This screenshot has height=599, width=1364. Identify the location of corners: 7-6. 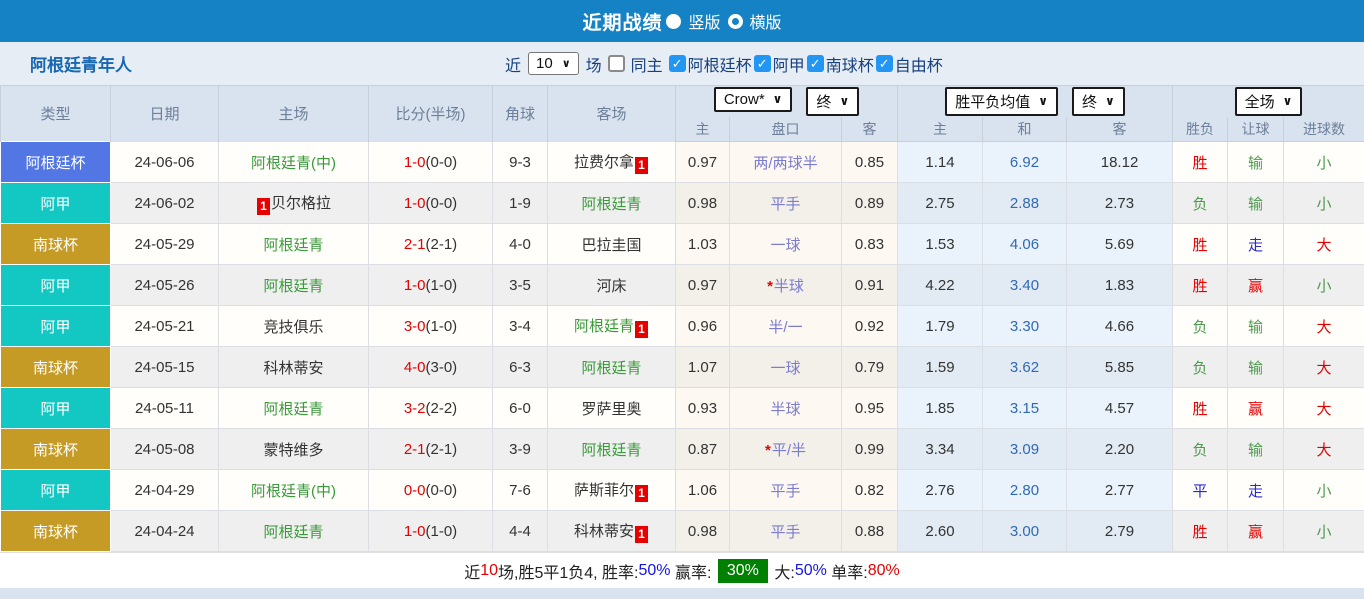
(520, 490).